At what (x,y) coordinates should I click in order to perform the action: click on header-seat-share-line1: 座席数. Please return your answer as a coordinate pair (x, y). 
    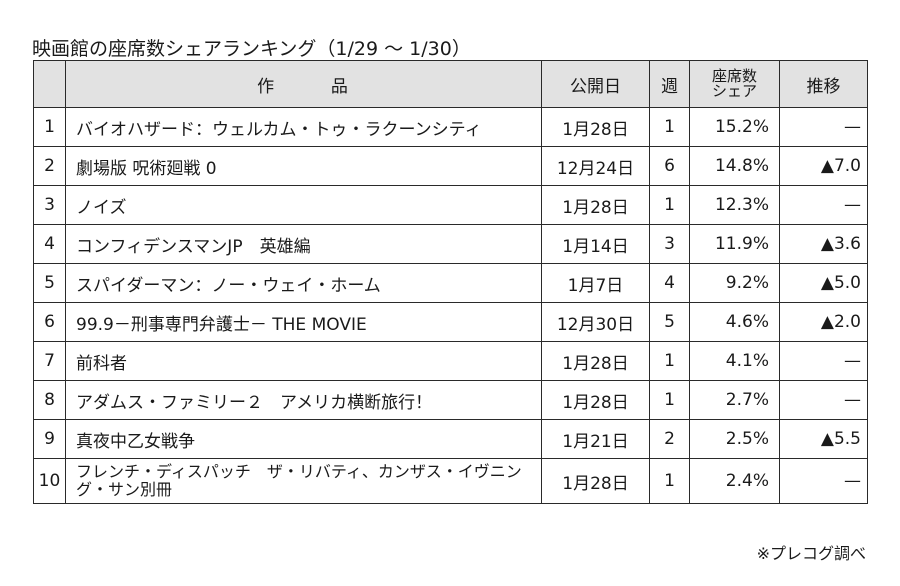
    Looking at the image, I should click on (734, 76).